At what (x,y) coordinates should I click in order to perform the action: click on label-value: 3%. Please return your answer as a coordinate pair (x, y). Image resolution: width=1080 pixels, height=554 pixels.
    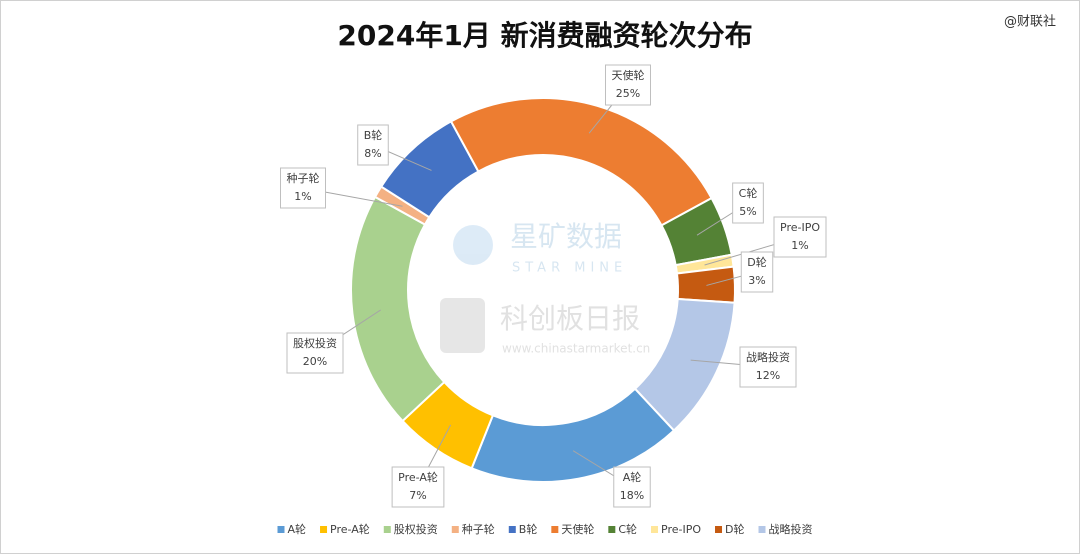
    Looking at the image, I should click on (756, 280).